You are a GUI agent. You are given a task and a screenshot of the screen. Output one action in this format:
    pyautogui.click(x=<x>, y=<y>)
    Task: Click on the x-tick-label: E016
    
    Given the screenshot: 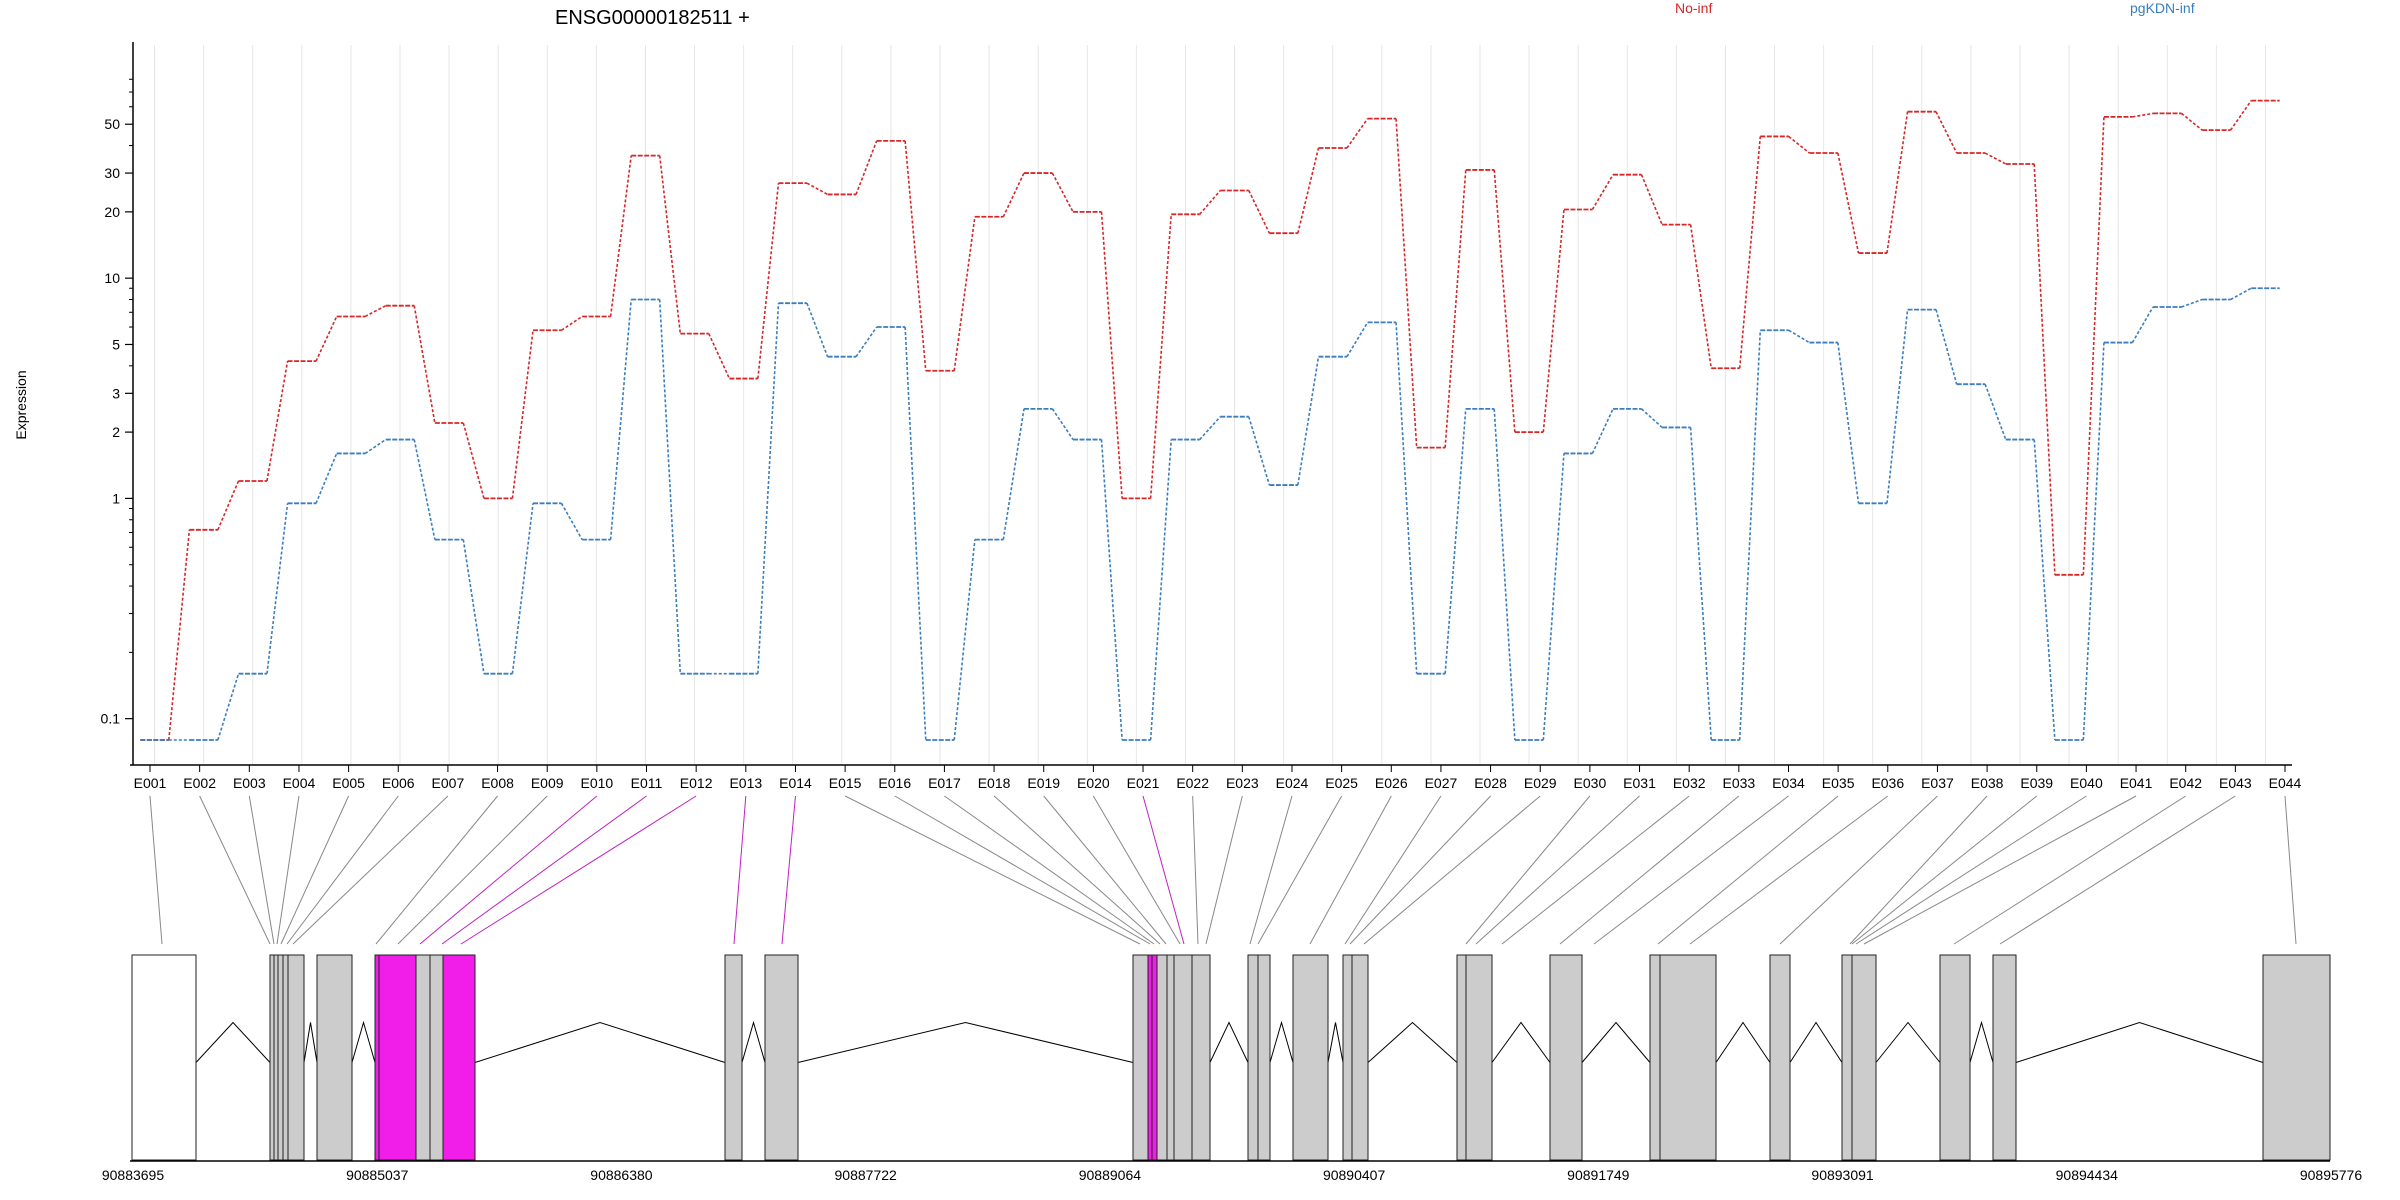 What is the action you would take?
    pyautogui.click(x=894, y=783)
    